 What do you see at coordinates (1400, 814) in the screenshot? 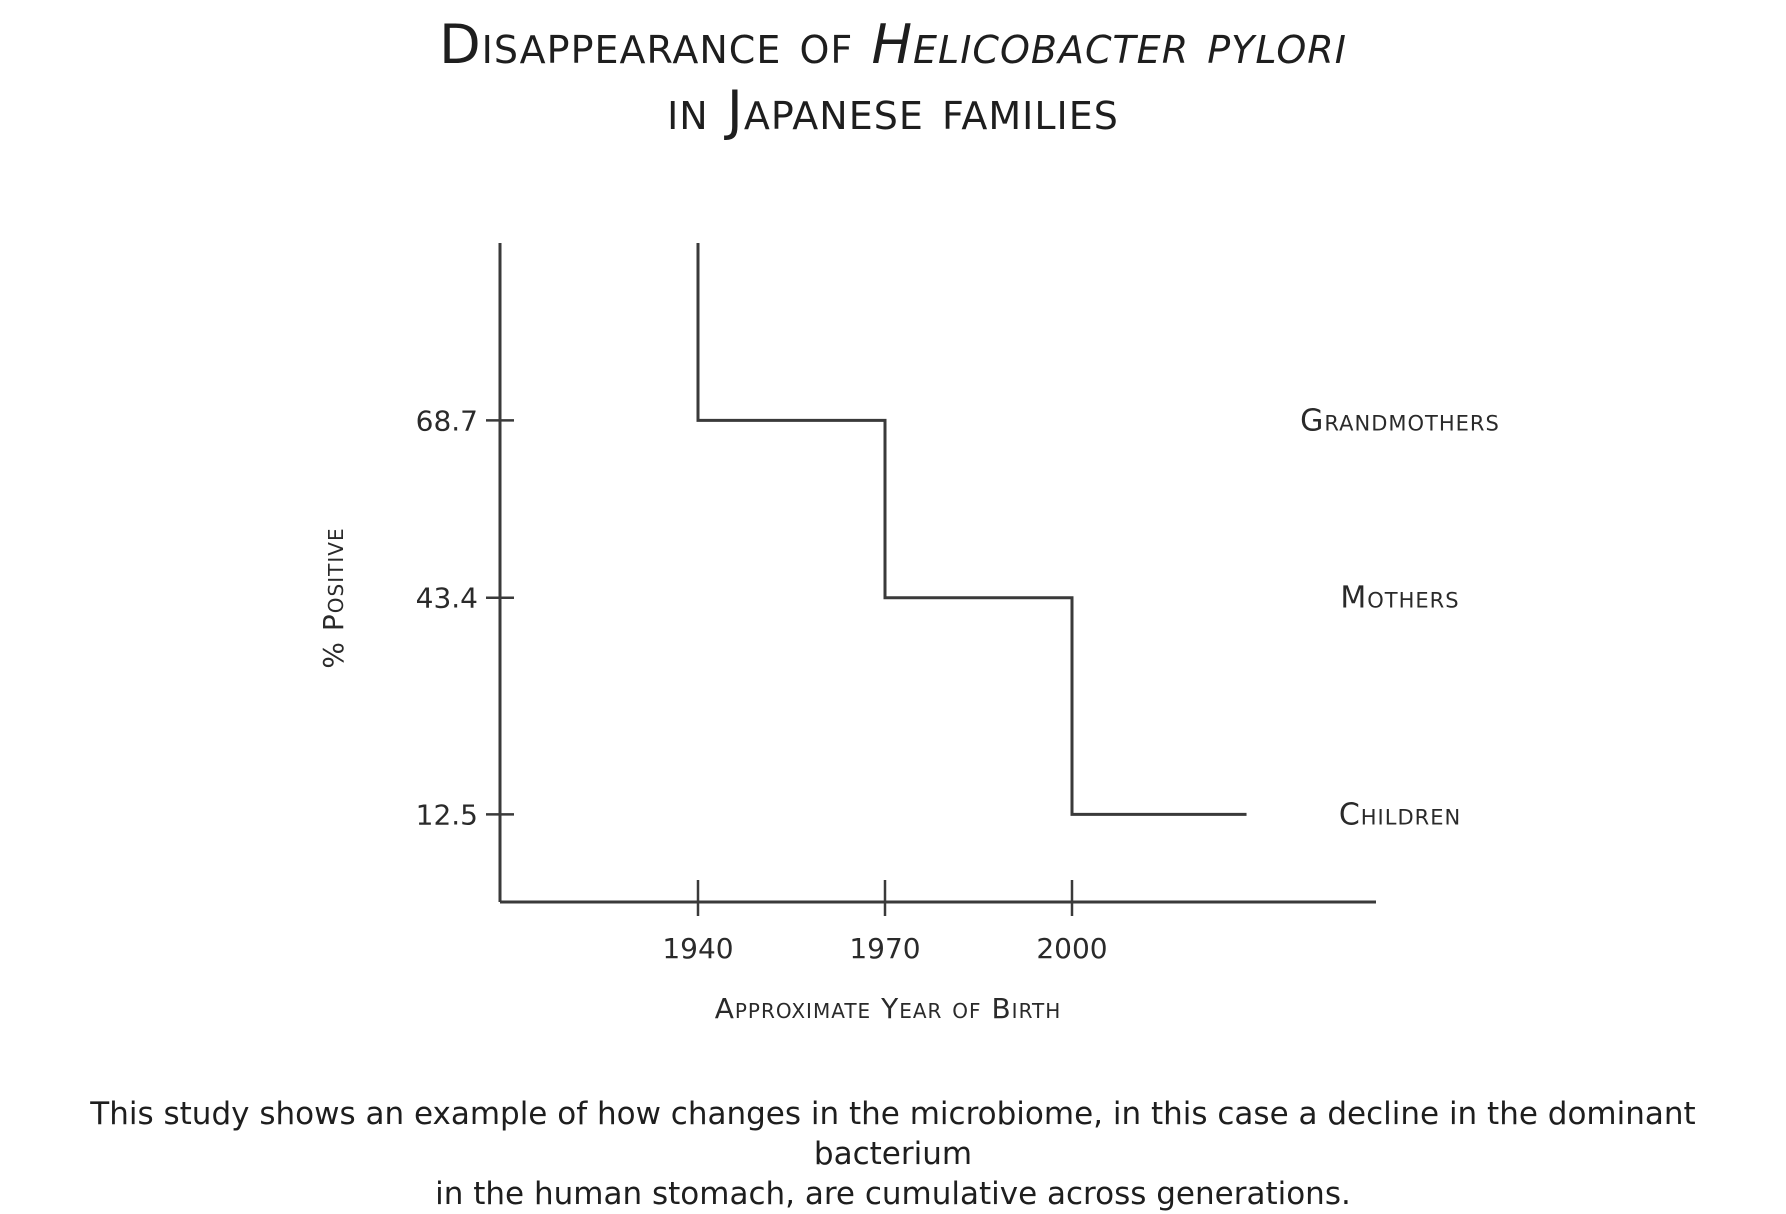
I see `annotation-children: Children` at bounding box center [1400, 814].